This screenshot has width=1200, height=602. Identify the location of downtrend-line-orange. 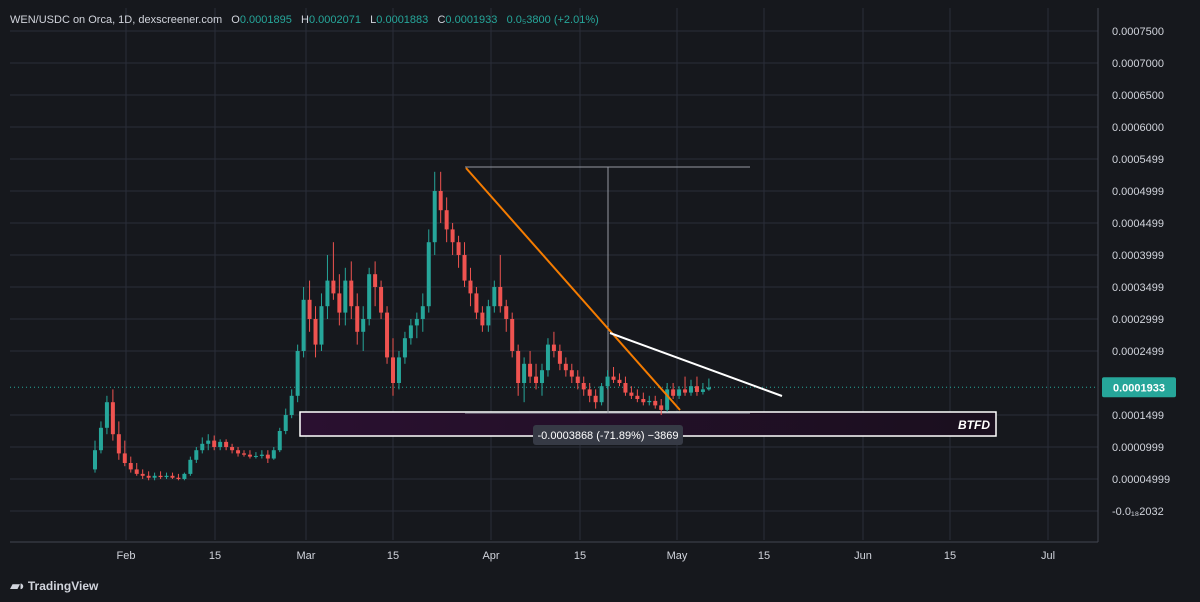
(573, 289).